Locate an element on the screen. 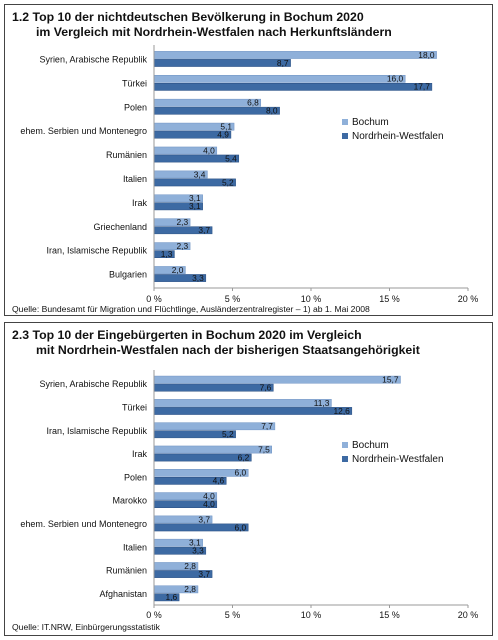 This screenshot has width=498, height=640. data-label-nrw: 6,2 is located at coordinates (244, 457).